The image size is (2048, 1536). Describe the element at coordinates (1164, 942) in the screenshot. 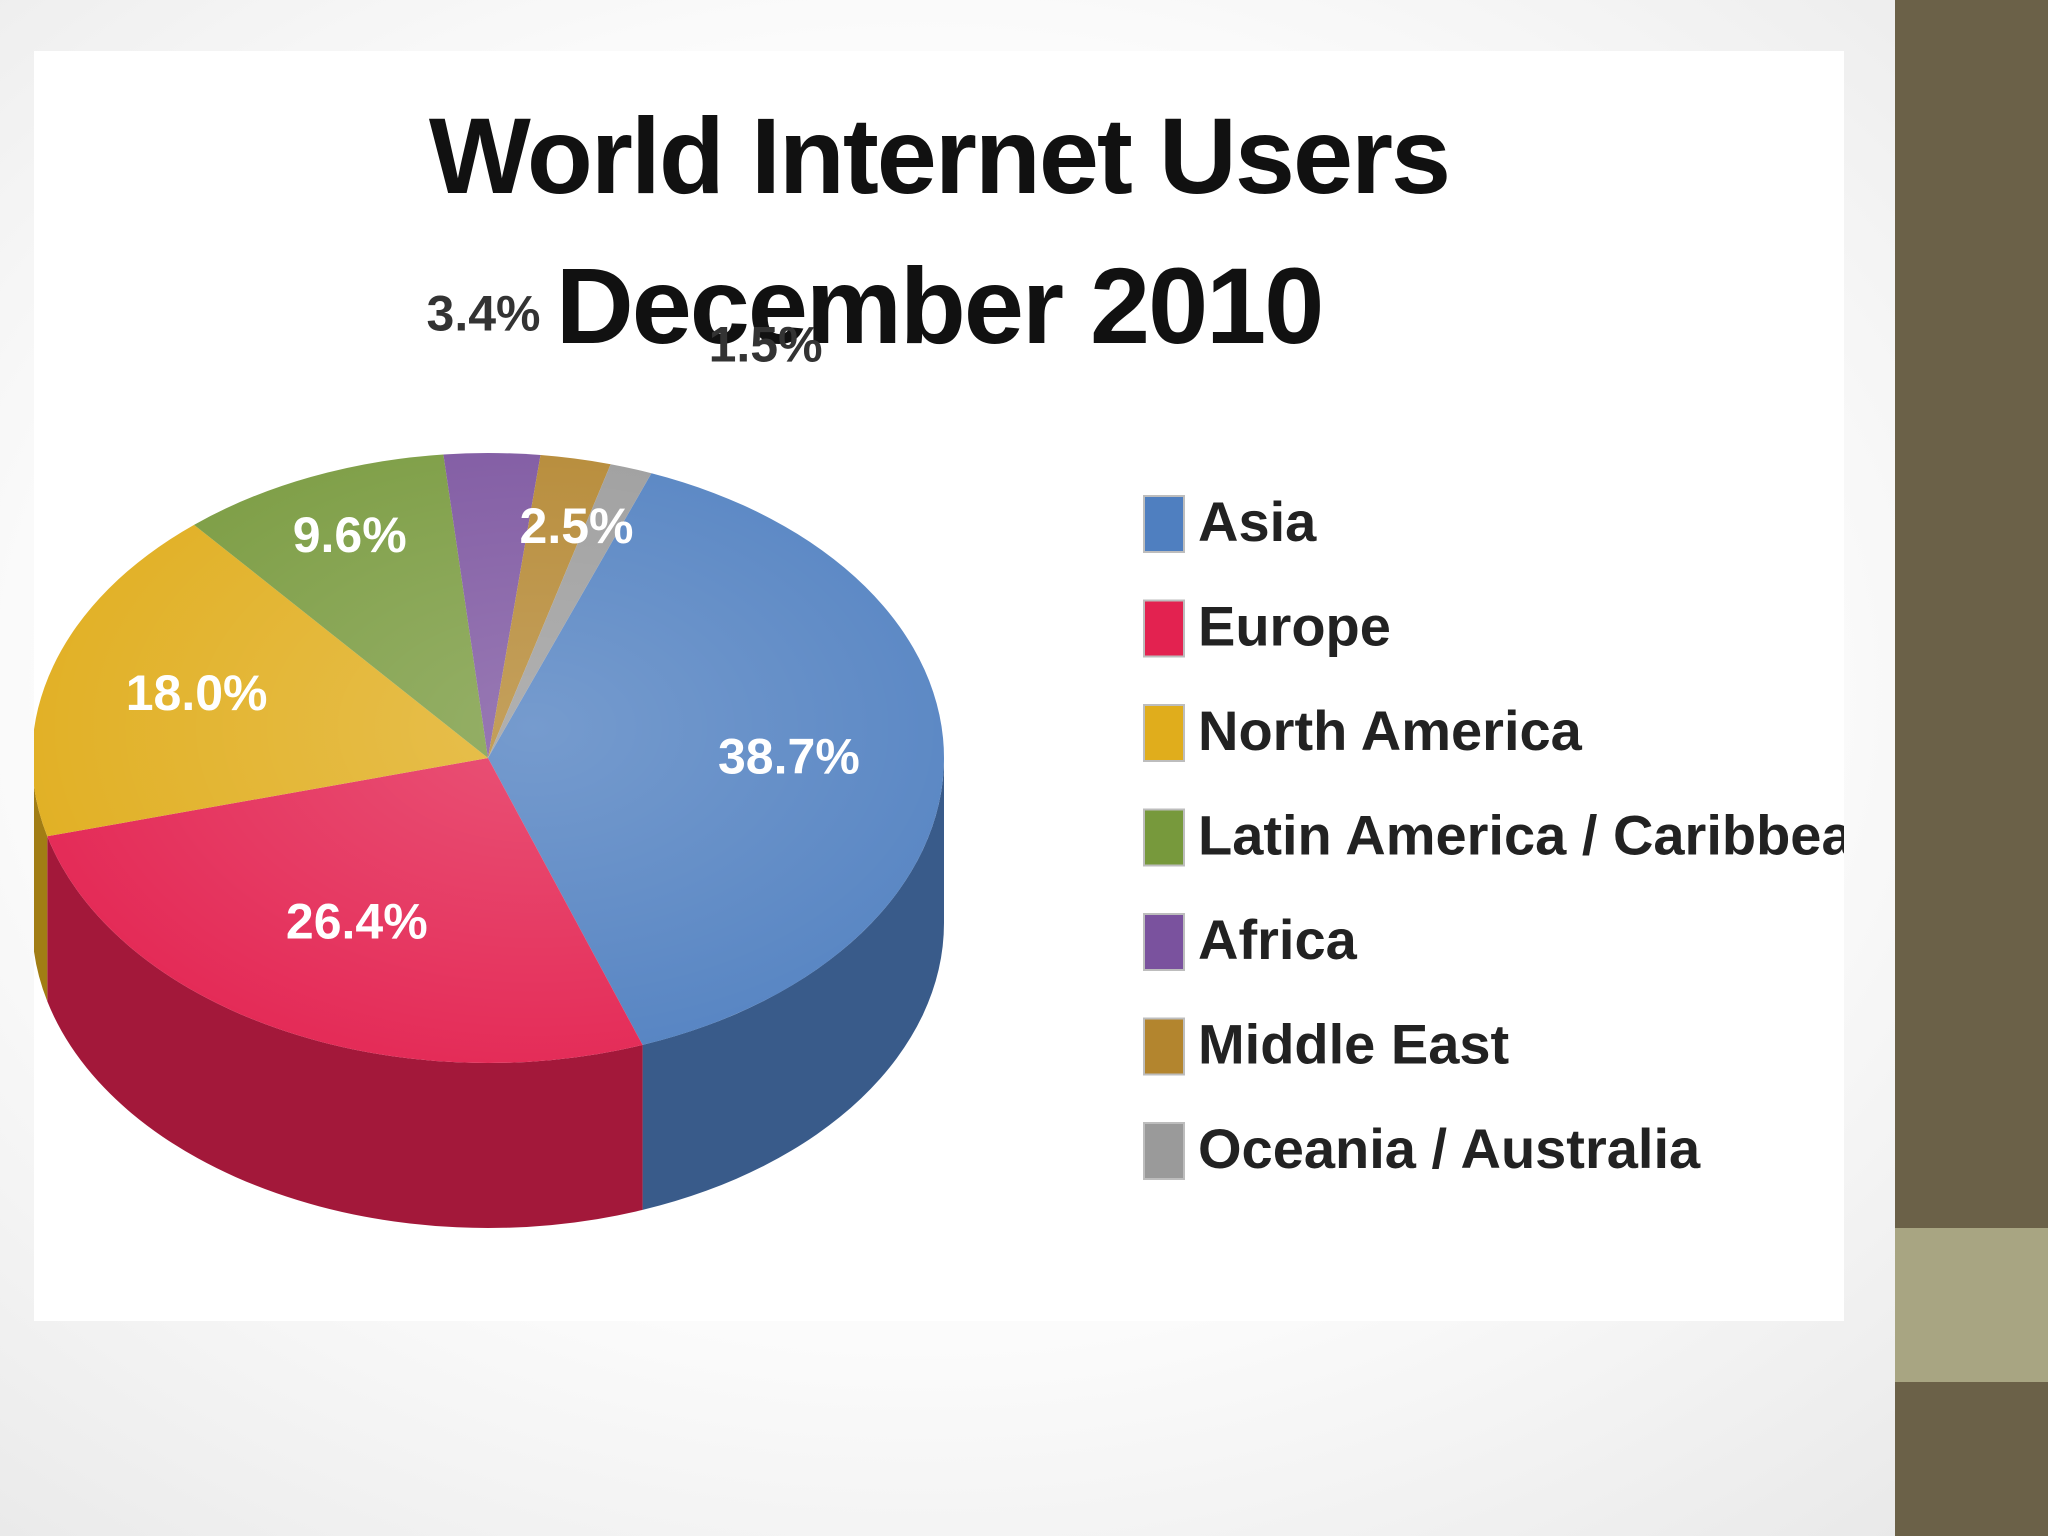

I see `legend-swatch-africa` at that location.